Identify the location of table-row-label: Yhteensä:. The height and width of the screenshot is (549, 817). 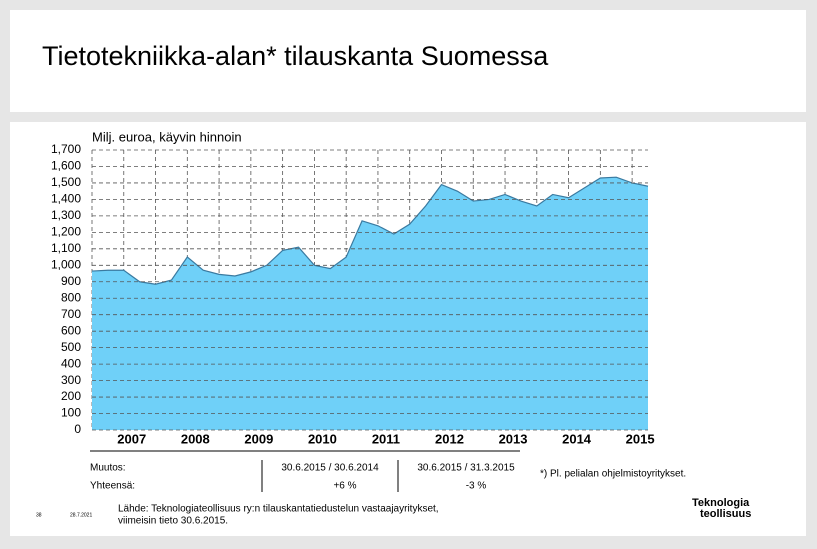
(112, 486).